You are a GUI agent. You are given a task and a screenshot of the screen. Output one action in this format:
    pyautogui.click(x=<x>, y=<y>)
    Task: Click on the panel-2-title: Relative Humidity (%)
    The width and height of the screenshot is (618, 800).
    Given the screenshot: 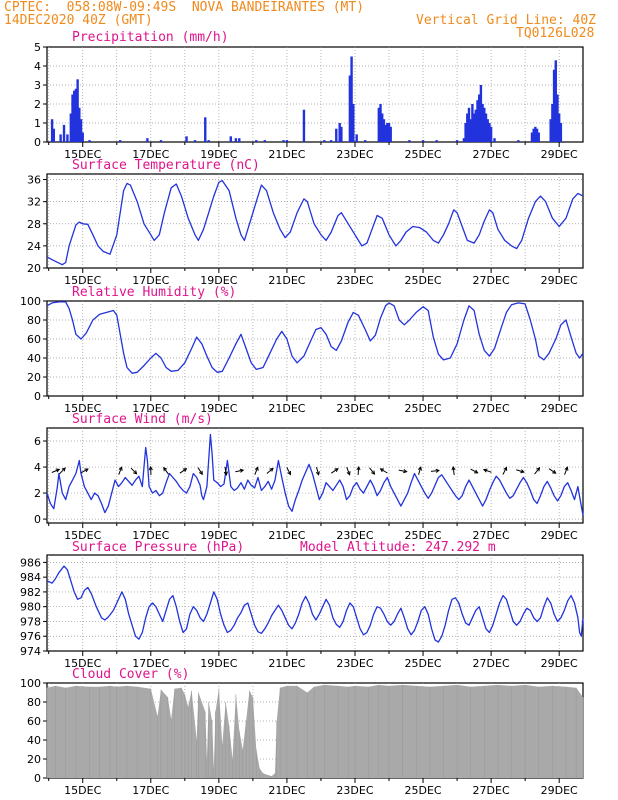 What is the action you would take?
    pyautogui.click(x=154, y=292)
    